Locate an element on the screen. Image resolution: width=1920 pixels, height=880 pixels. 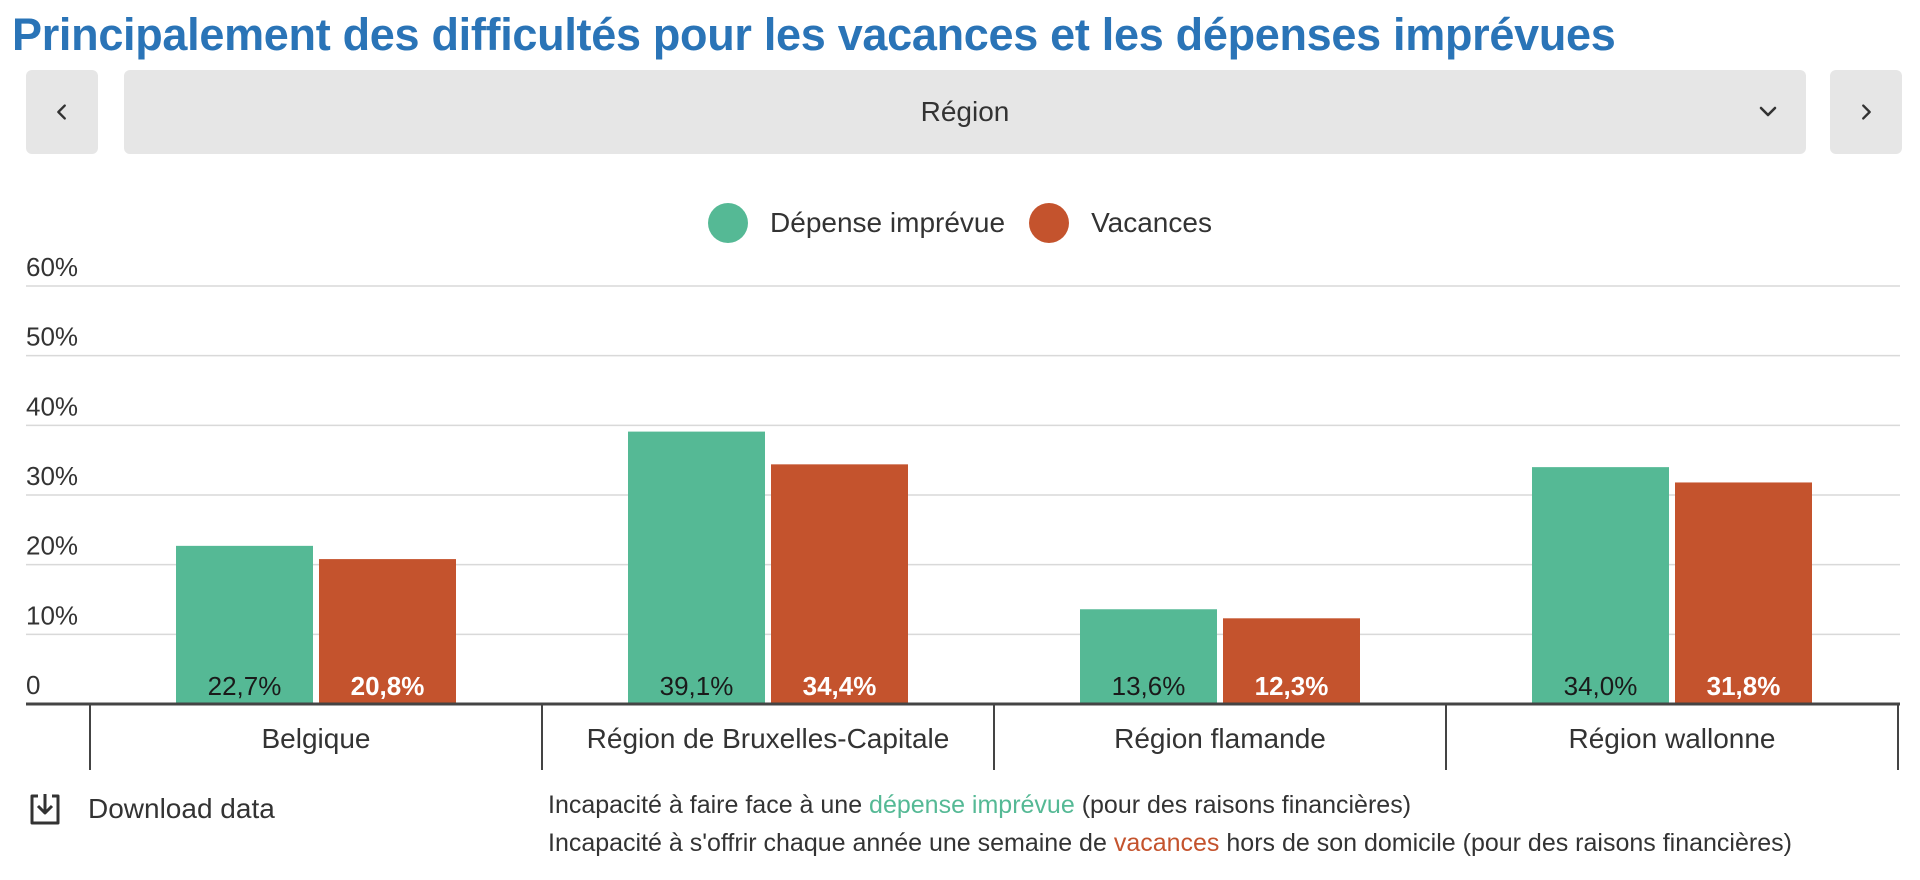
y-tick-label: 0 is located at coordinates (33, 685).